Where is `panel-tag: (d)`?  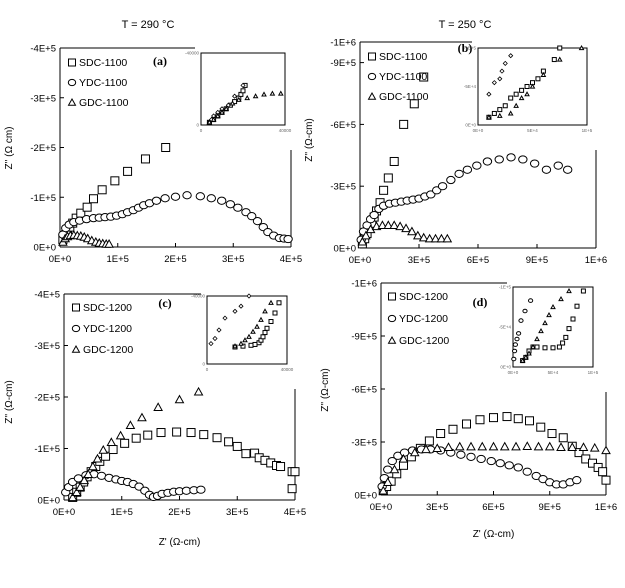 panel-tag: (d) is located at coordinates (480, 302).